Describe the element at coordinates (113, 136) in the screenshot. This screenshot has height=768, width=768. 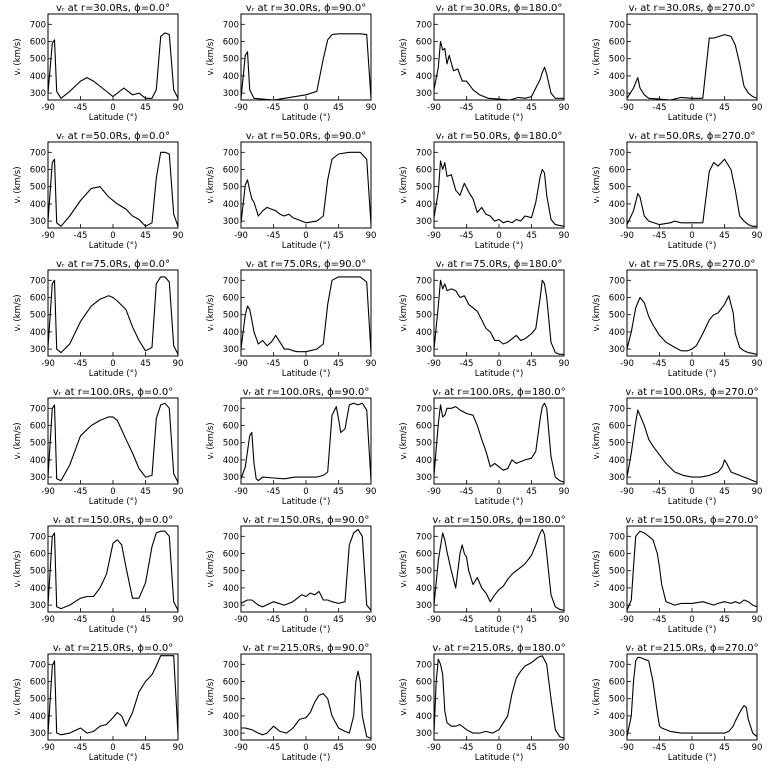
I see `subplot-title: vᵣ at r=50.0Rs, ϕ=0.0°` at that location.